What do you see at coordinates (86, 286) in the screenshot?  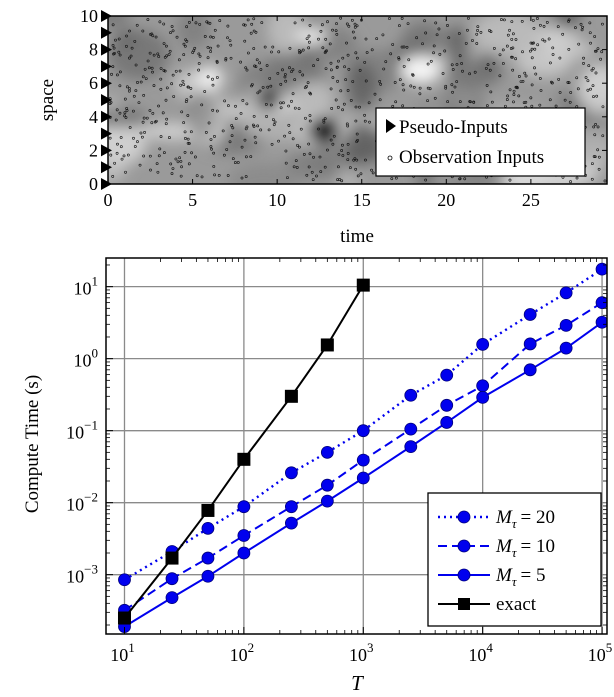 I see `y-tick-label: 101` at bounding box center [86, 286].